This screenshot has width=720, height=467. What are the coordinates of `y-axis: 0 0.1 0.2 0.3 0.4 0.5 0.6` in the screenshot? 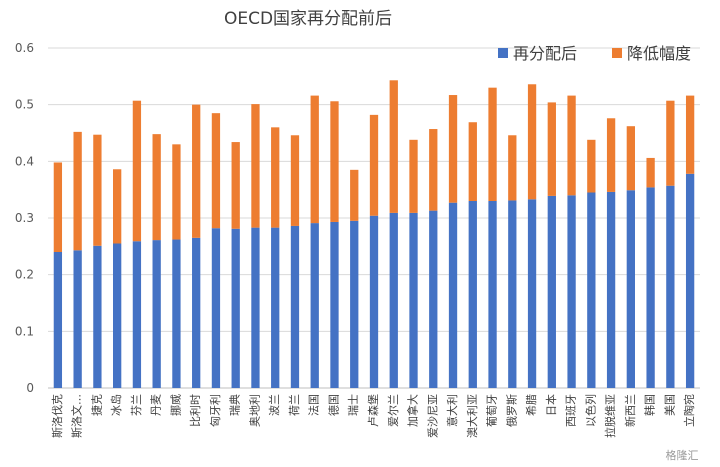 It's located at (24, 218).